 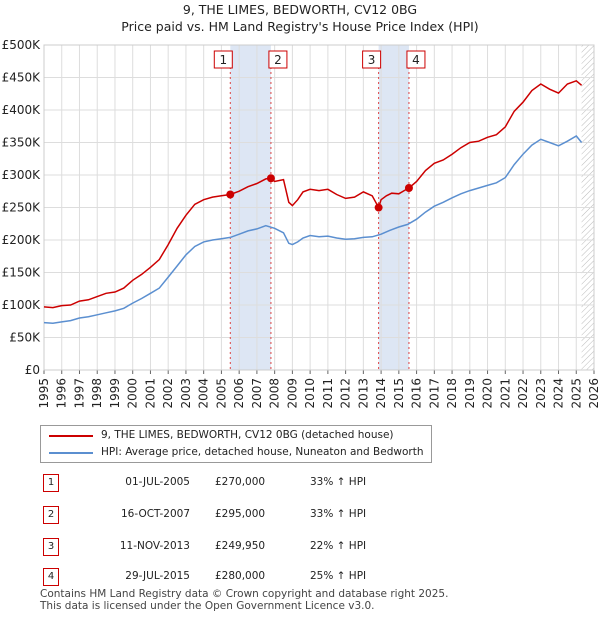 I want to click on sale-marker-box: 4, so click(x=51, y=577).